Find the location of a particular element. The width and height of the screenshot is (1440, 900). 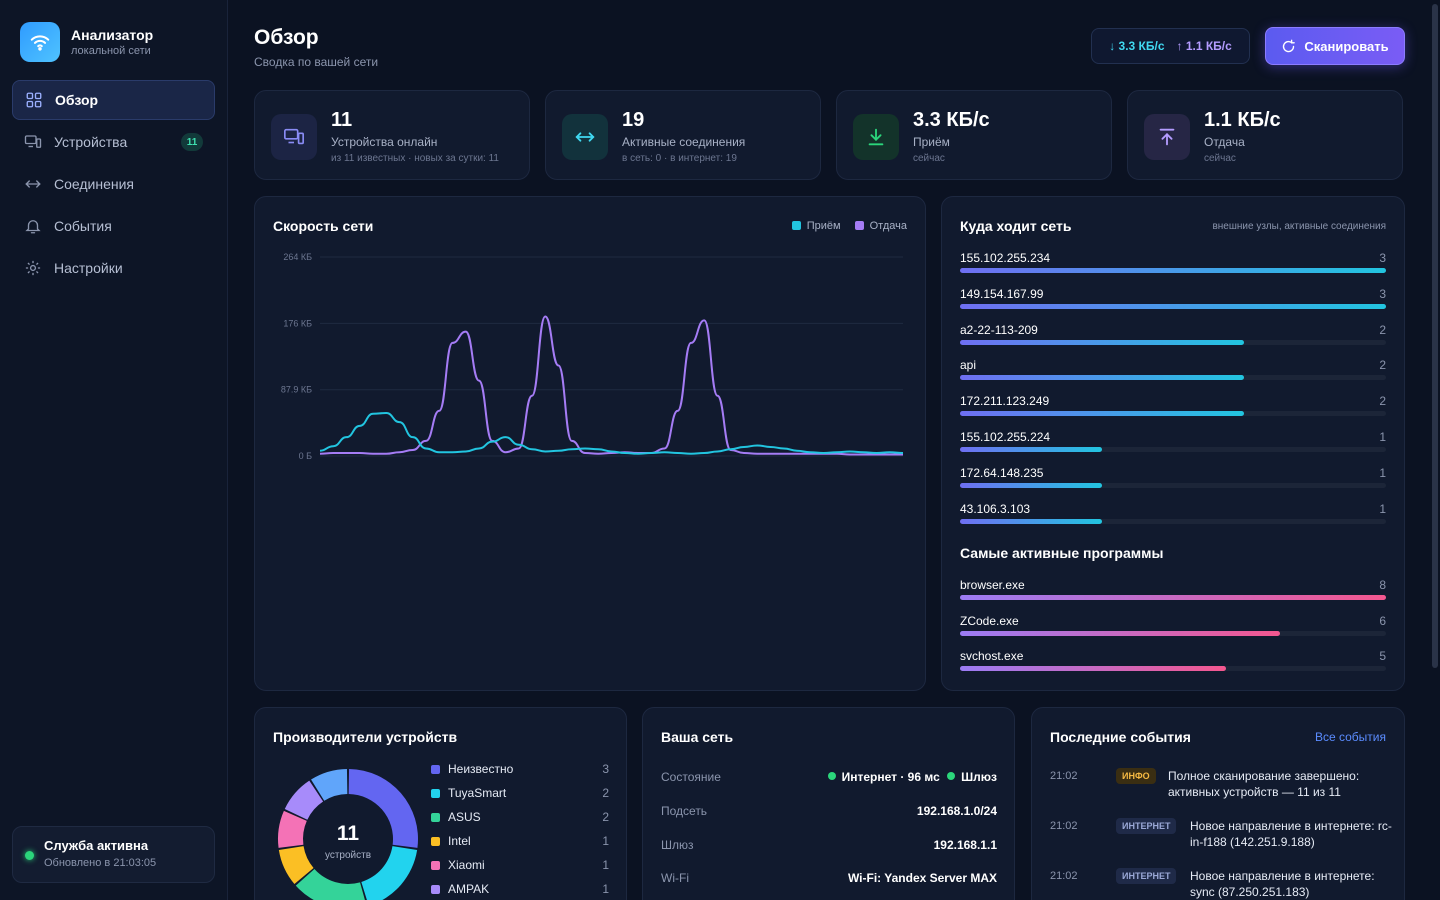

sidebar-item-label: События is located at coordinates (83, 226).